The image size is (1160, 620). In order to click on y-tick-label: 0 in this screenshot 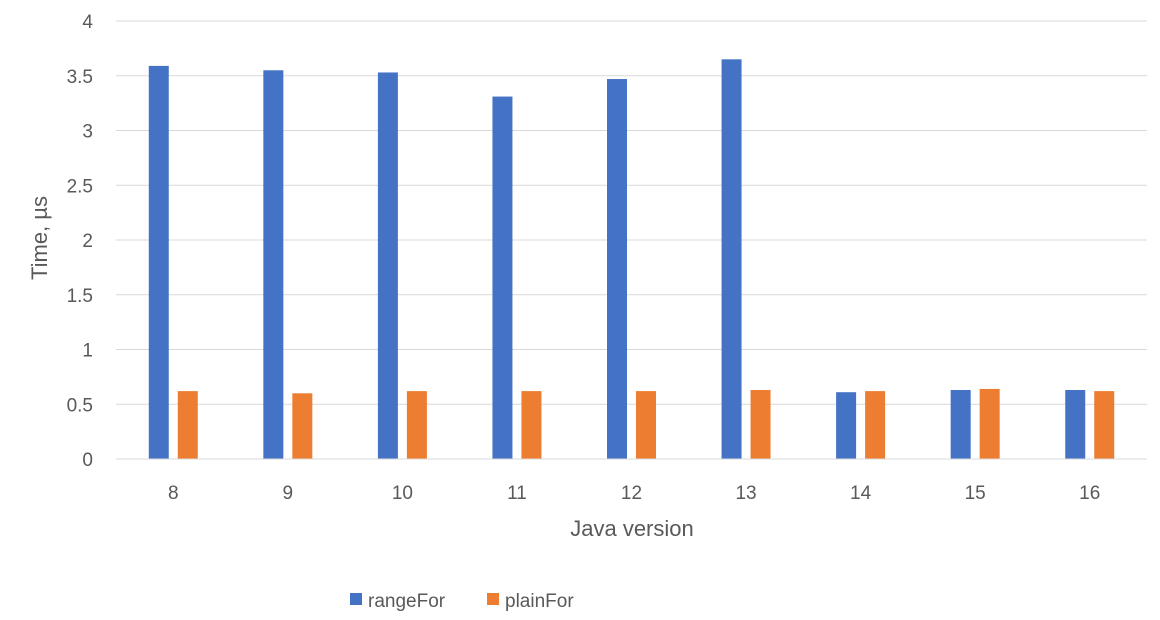, I will do `click(87, 460)`.